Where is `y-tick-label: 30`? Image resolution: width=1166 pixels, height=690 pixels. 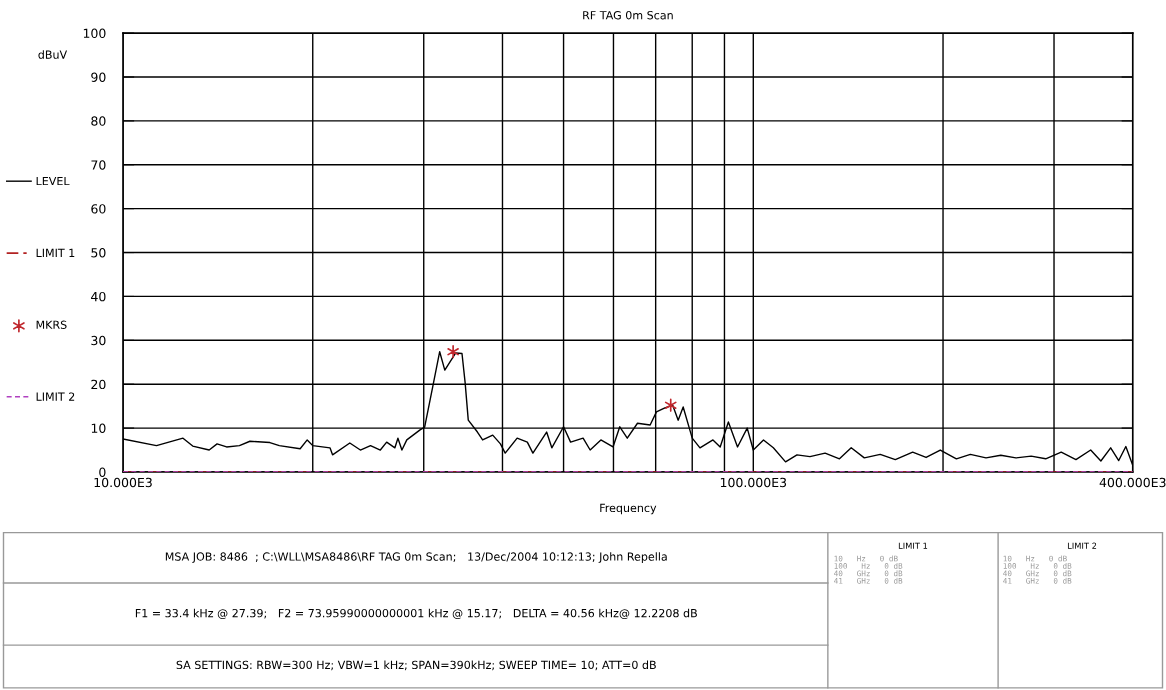
y-tick-label: 30 is located at coordinates (98, 340).